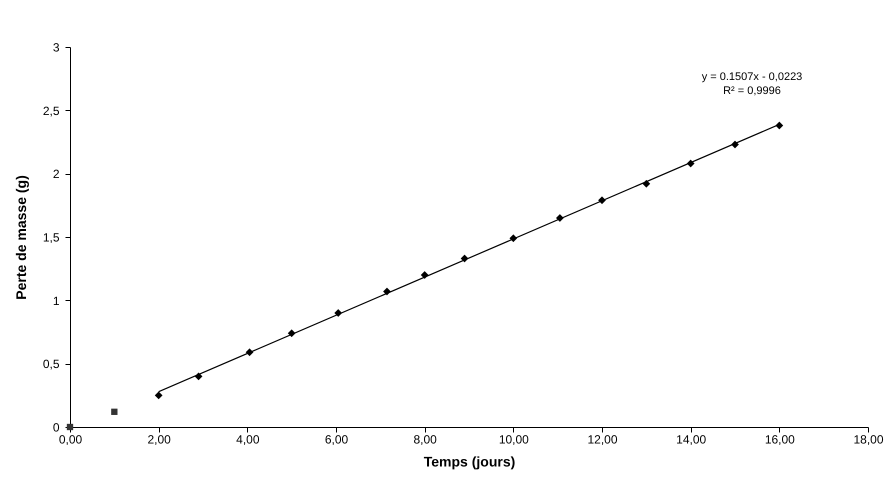  What do you see at coordinates (752, 77) in the screenshot?
I see `annotation: y = 0.1507x - 0,0223` at bounding box center [752, 77].